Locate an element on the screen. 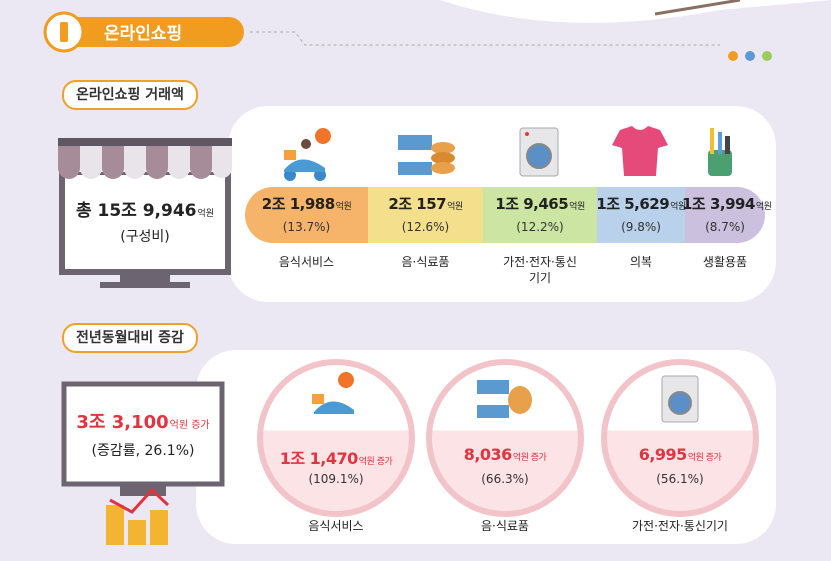 The image size is (831, 561). item-share: (12.6%) is located at coordinates (425, 227).